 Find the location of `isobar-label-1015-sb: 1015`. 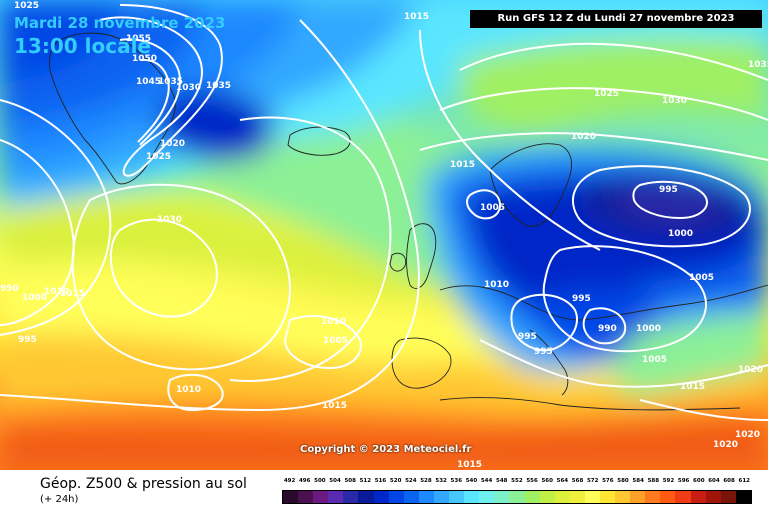

isobar-label-1015-sb: 1015 is located at coordinates (469, 465).